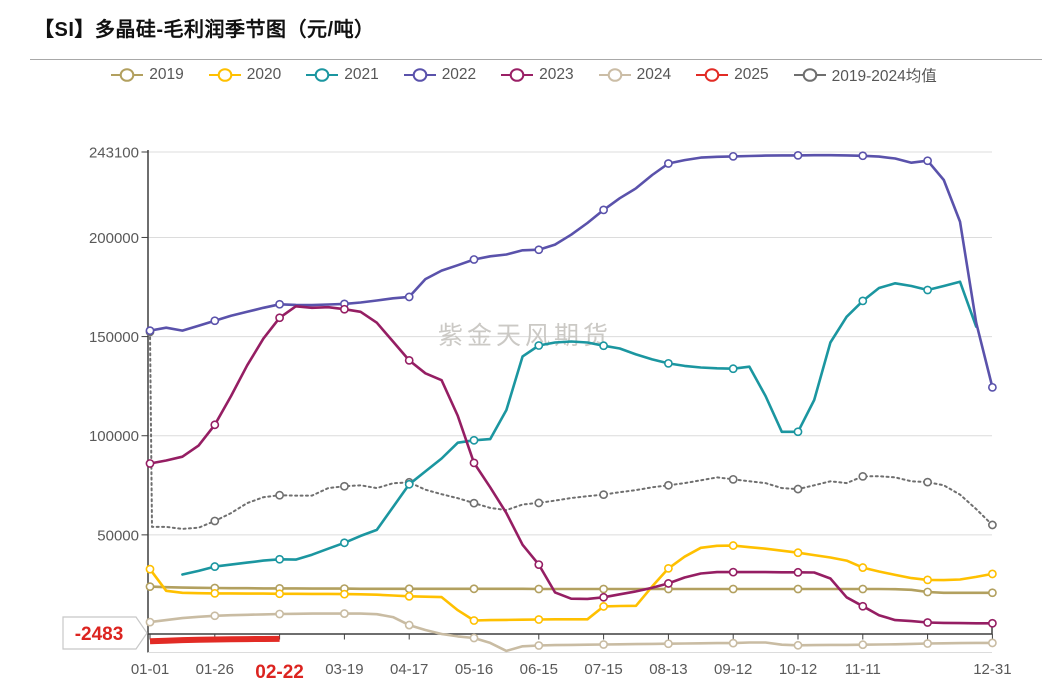 The image size is (1048, 695). What do you see at coordinates (732, 75) in the screenshot?
I see `legend-item-2025: 2025` at bounding box center [732, 75].